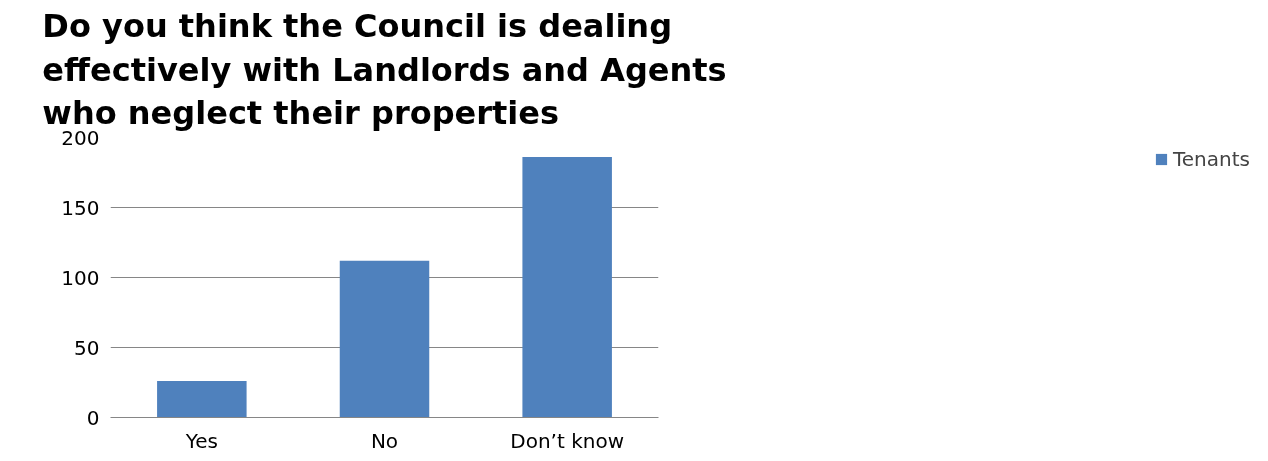 The height and width of the screenshot is (461, 1268). Describe the element at coordinates (201, 440) in the screenshot. I see `x-tick-label: Yes` at that location.